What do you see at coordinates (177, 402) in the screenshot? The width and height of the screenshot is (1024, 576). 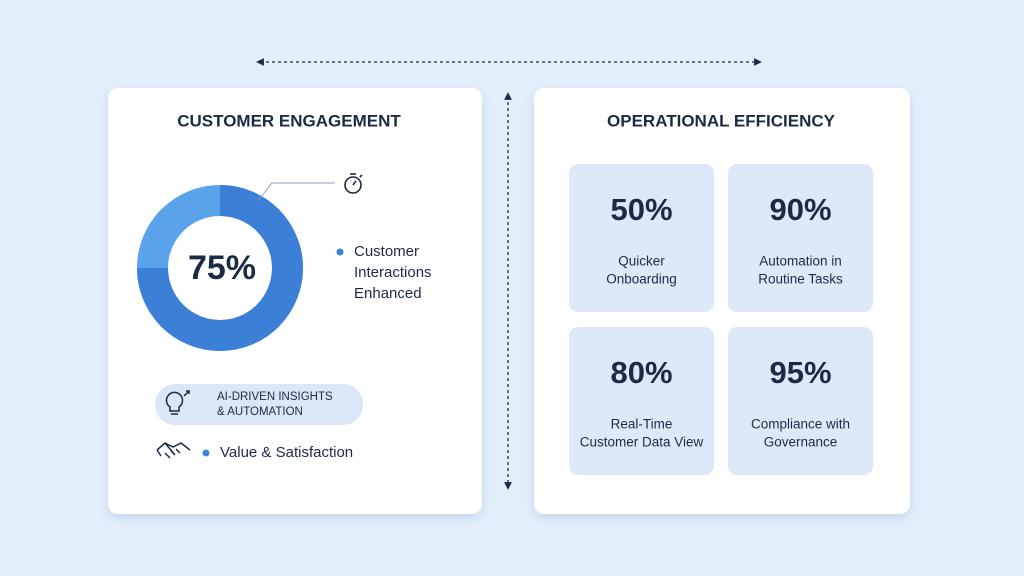 I see `lightbulb-icon` at bounding box center [177, 402].